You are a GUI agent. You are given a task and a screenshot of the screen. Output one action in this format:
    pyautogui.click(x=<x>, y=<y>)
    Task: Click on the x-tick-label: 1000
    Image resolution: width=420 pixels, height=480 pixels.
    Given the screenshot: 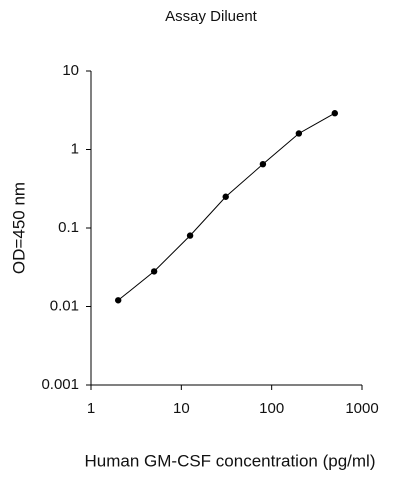 What is the action you would take?
    pyautogui.click(x=361, y=408)
    